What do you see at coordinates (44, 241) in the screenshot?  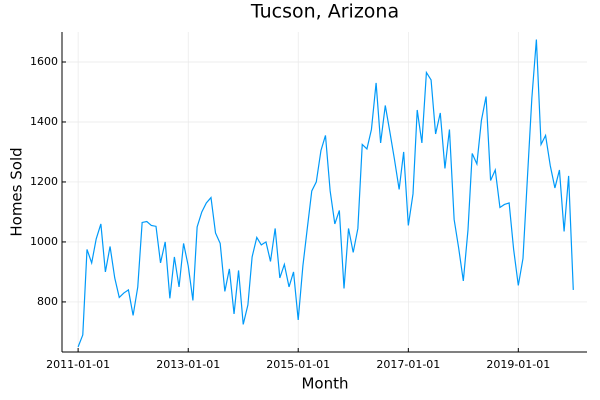 I see `y-tick-label: 1000` at bounding box center [44, 241].